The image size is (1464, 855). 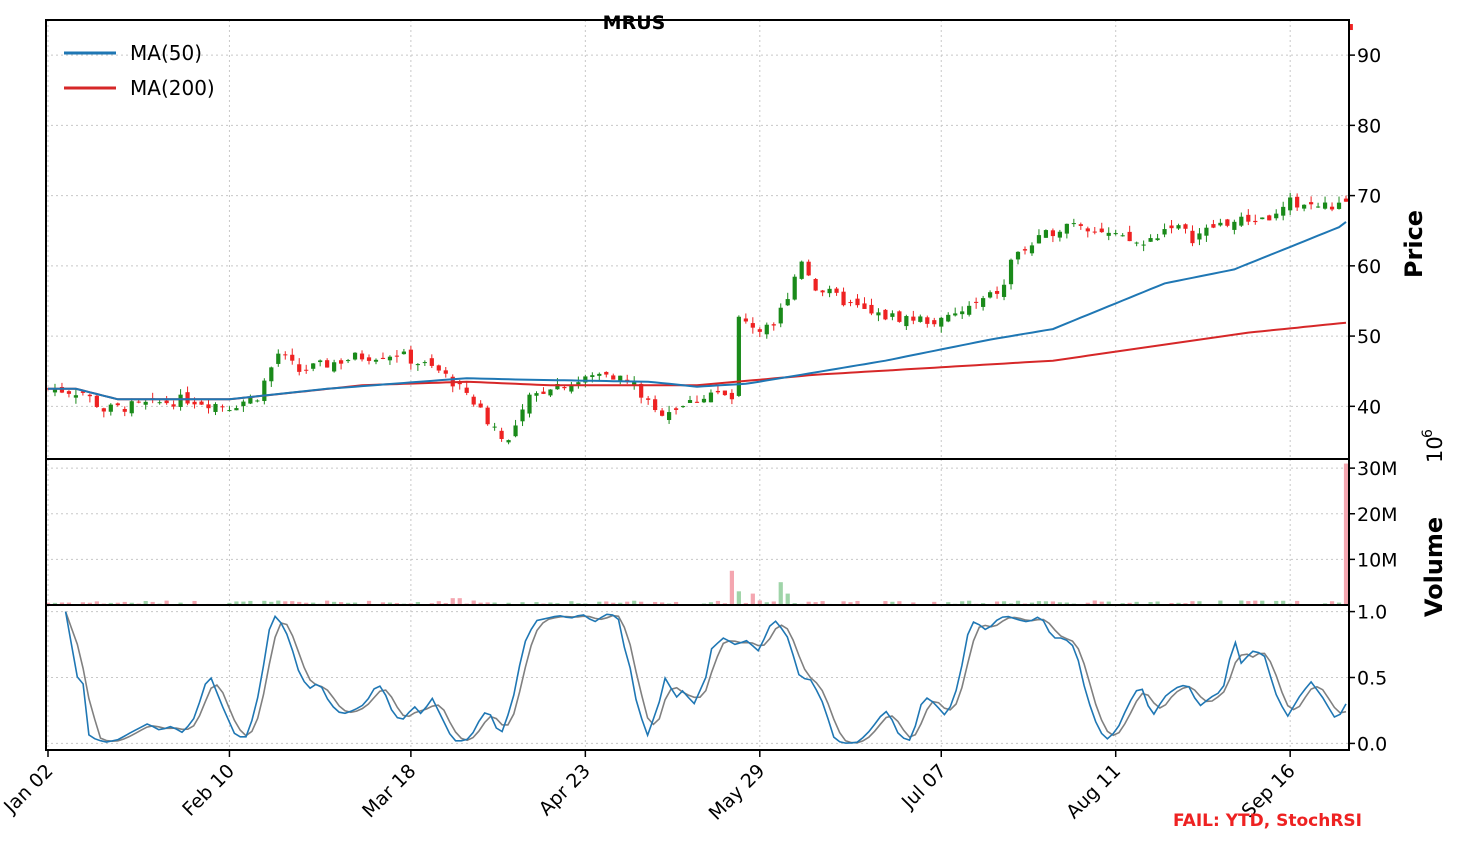 What do you see at coordinates (924, 787) in the screenshot?
I see `x-tick-label: Jul 07` at bounding box center [924, 787].